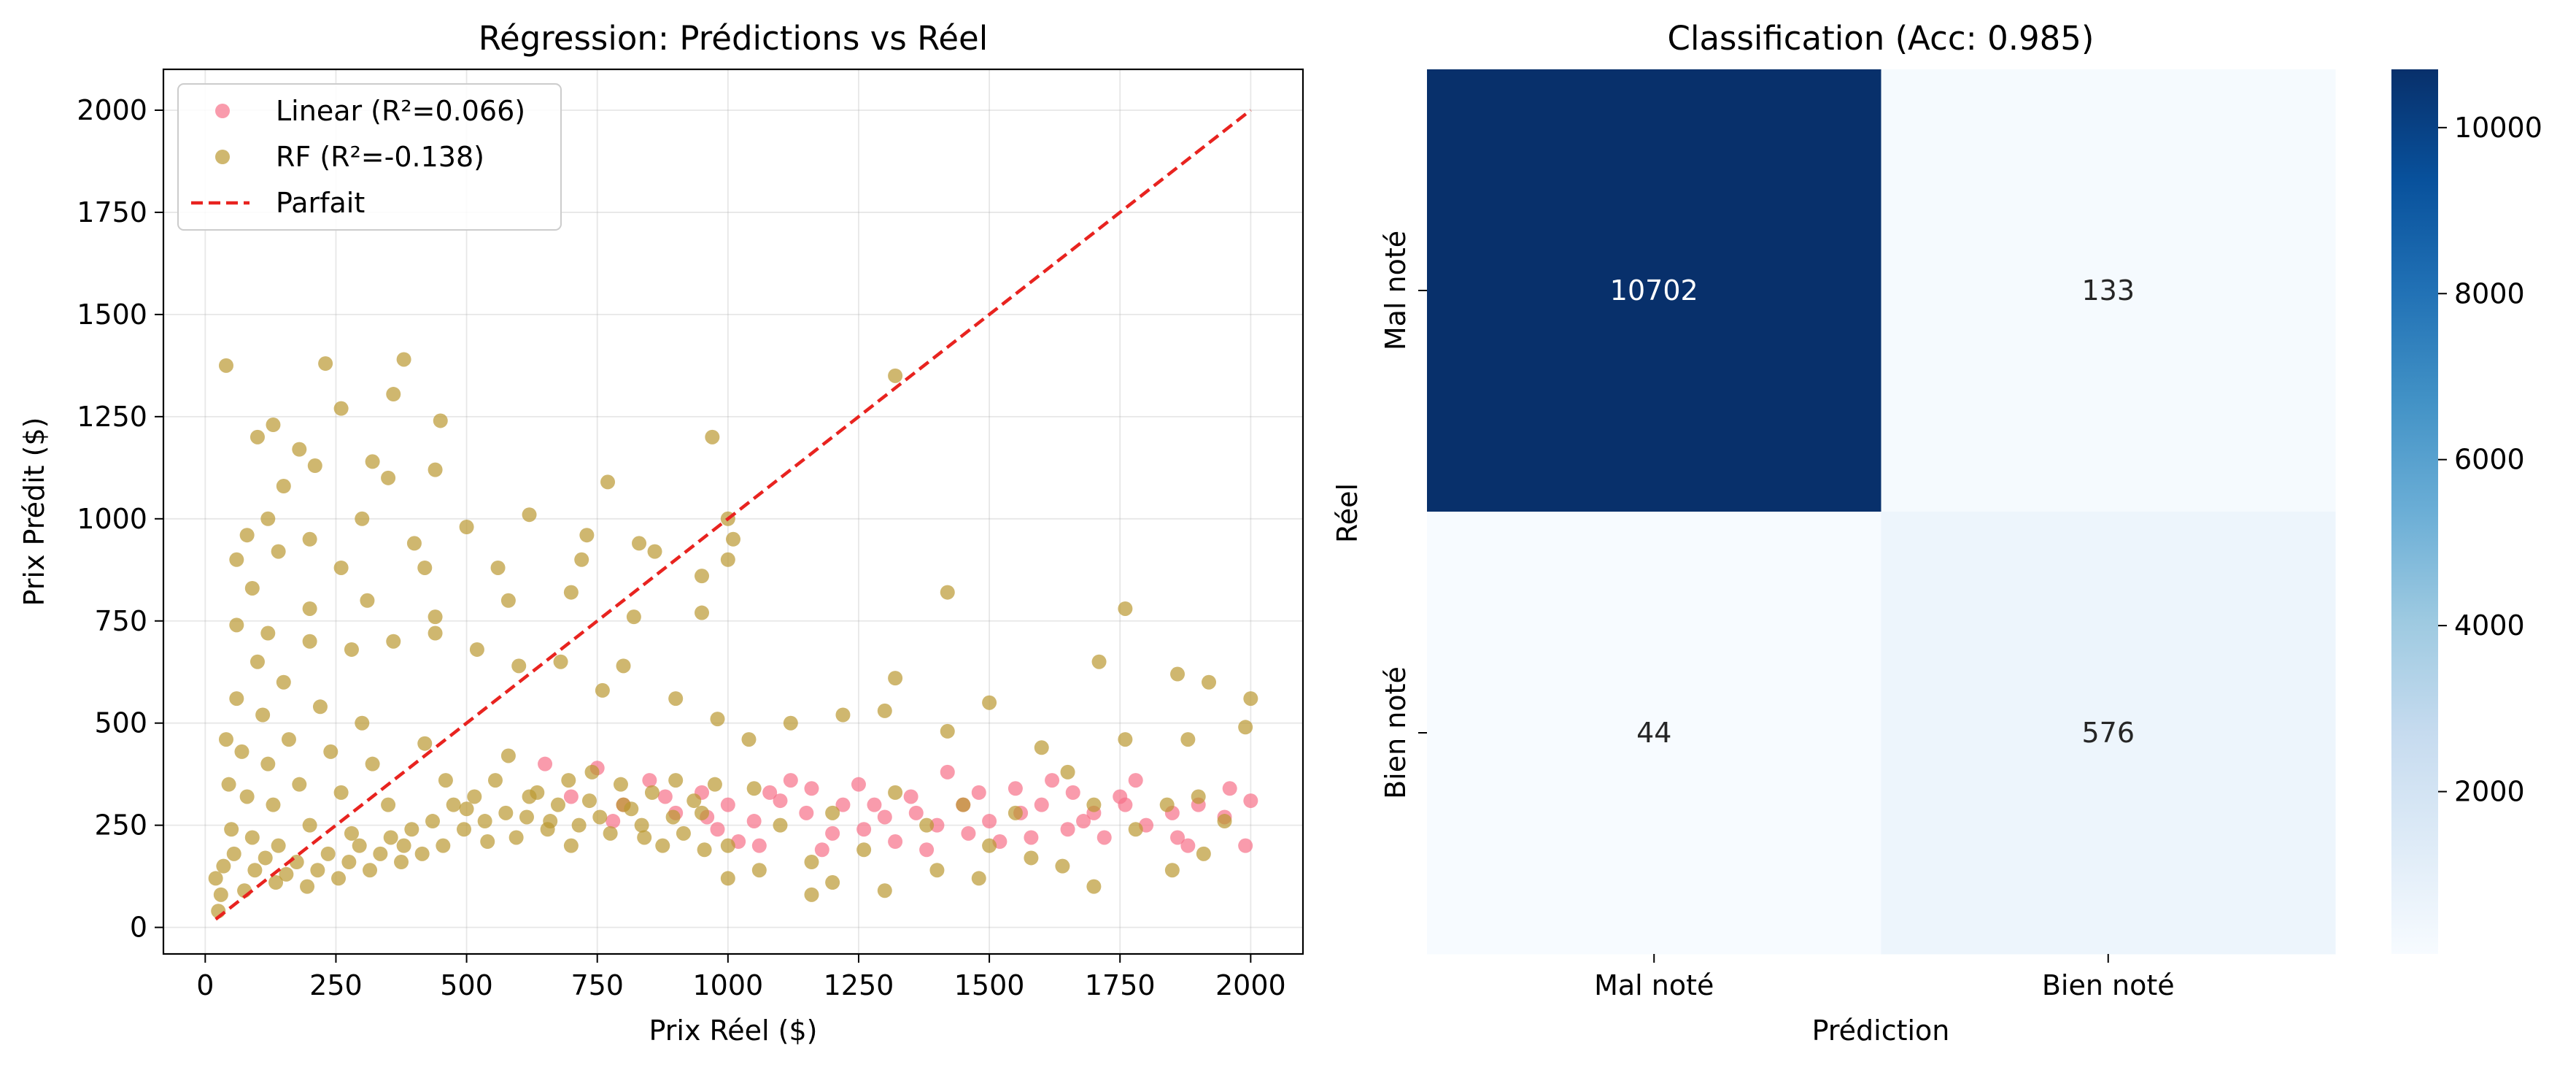 Image resolution: width=2576 pixels, height=1070 pixels. I want to click on colorbar-tick-label: 10000, so click(2498, 128).